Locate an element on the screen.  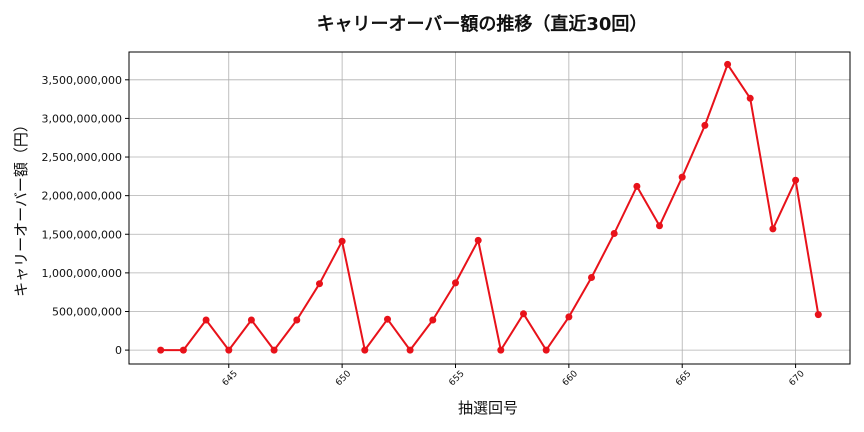
x-tick-label: 670 is located at coordinates (797, 378).